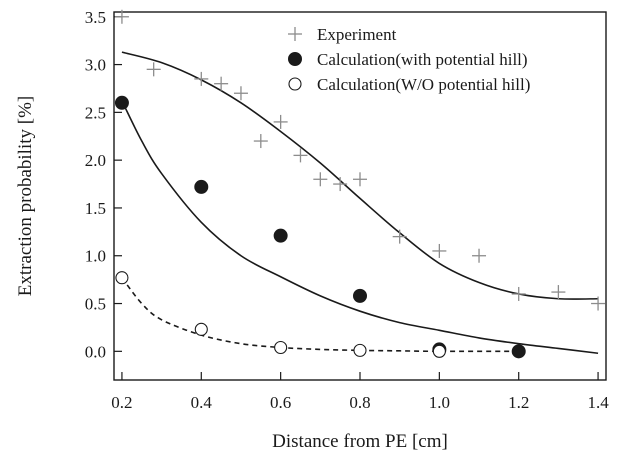 The width and height of the screenshot is (622, 456). What do you see at coordinates (25, 196) in the screenshot?
I see `y-axis-label: Extraction probability [%]` at bounding box center [25, 196].